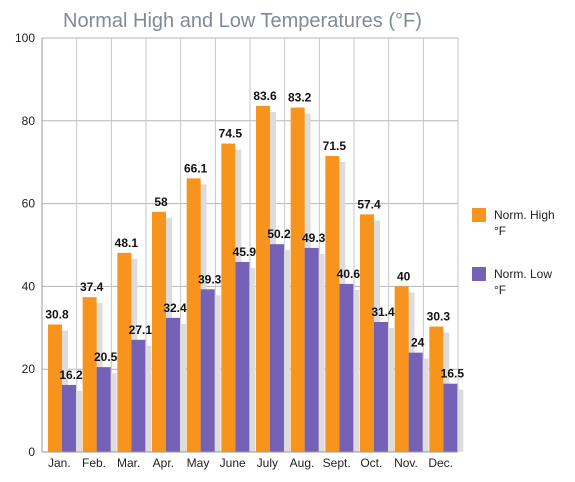  What do you see at coordinates (163, 463) in the screenshot?
I see `x-tick-label: Apr.` at bounding box center [163, 463].